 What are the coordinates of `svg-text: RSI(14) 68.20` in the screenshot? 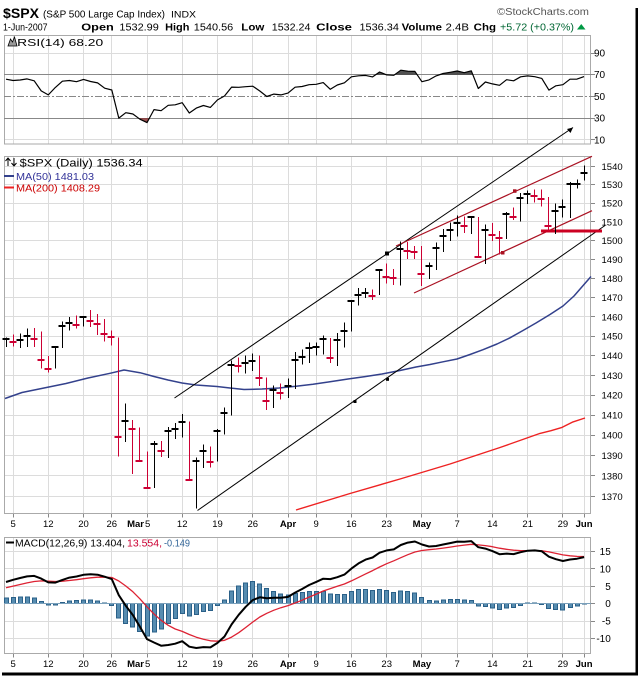 It's located at (60, 43).